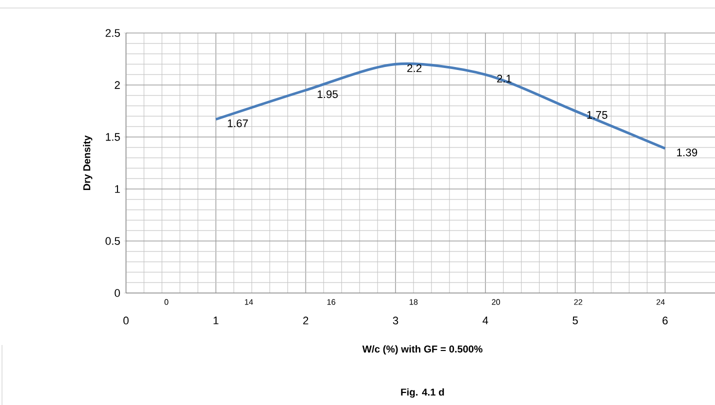  I want to click on y-tick-label: 2, so click(117, 85).